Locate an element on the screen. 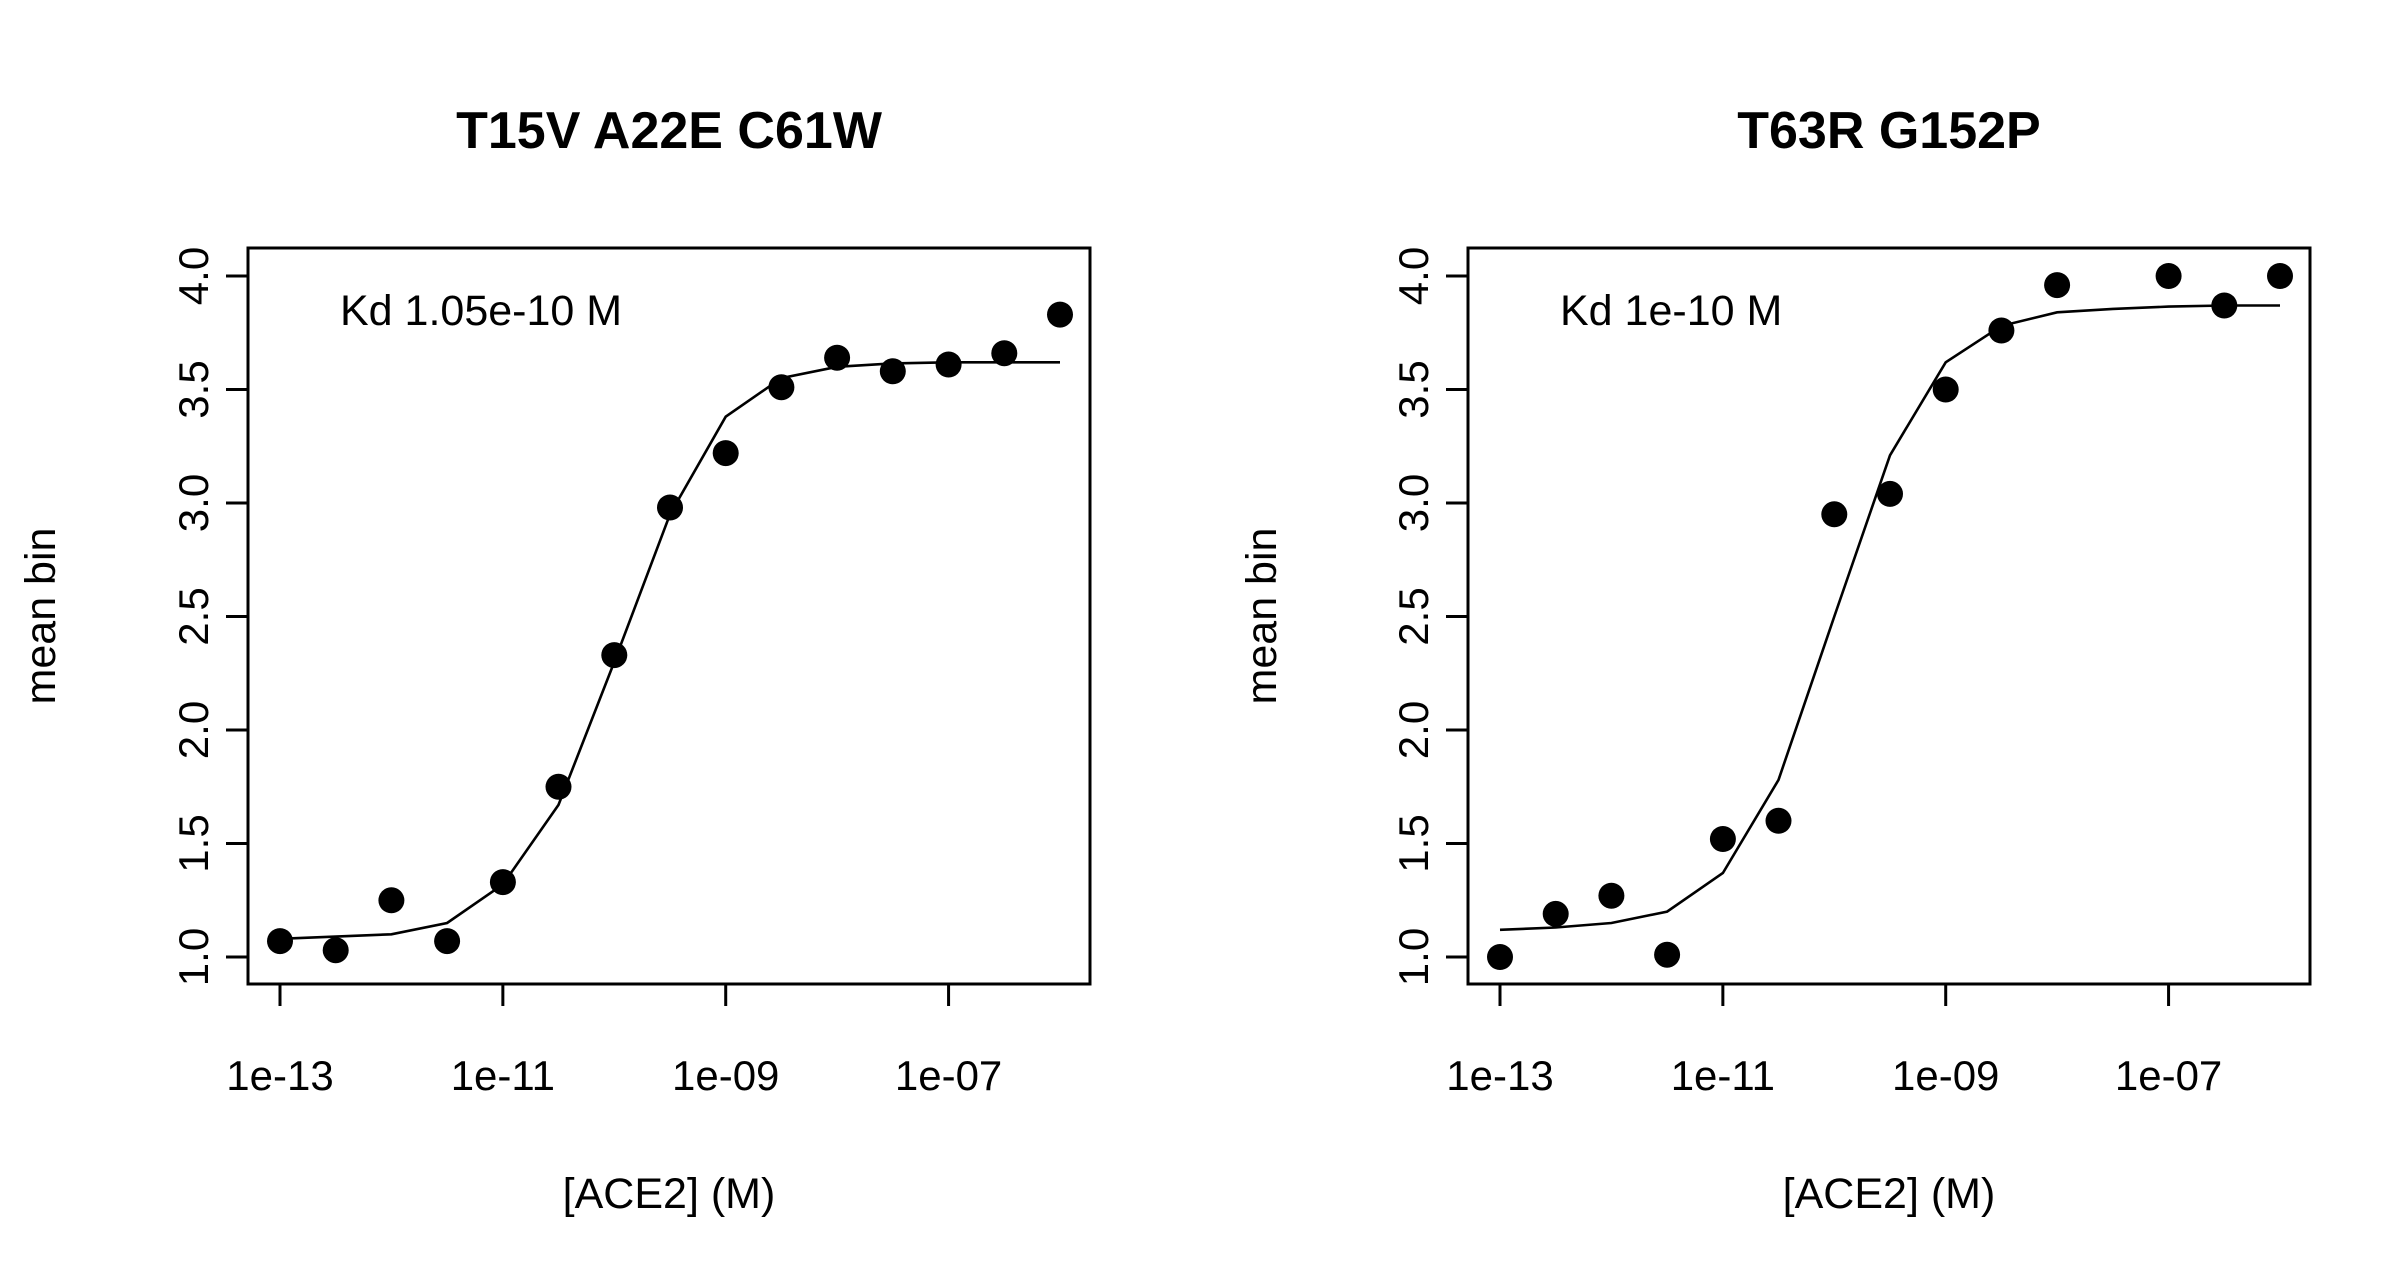 Image resolution: width=2400 pixels, height=1275 pixels. kd-annotation: Kd 1e-10 M is located at coordinates (1671, 311).